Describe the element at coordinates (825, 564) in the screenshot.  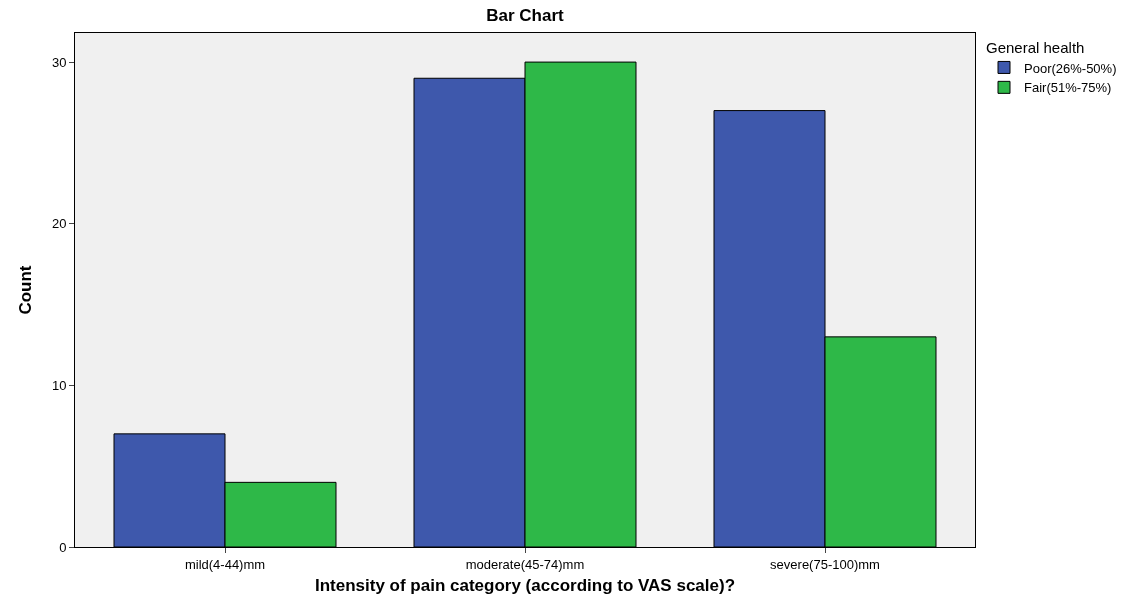
I see `x-tick-label: severe(75-100)mm` at that location.